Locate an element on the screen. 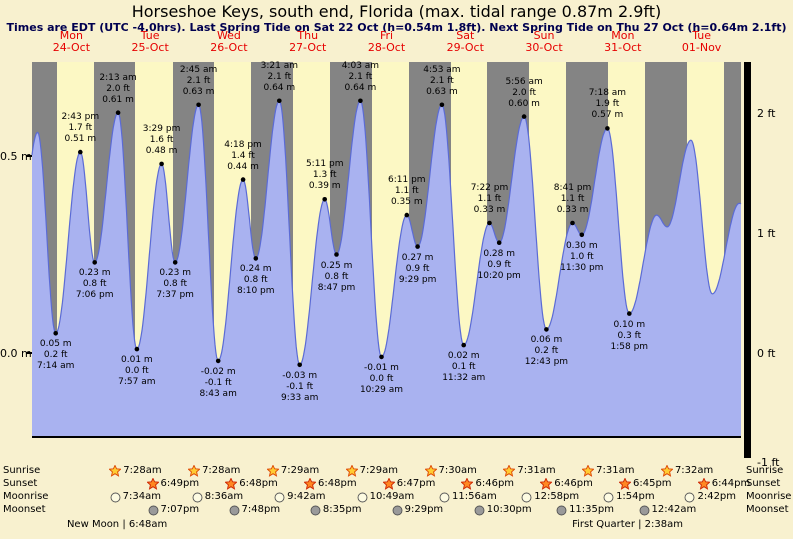 The height and width of the screenshot is (539, 793). moonset-time: 7:48pm is located at coordinates (255, 510).